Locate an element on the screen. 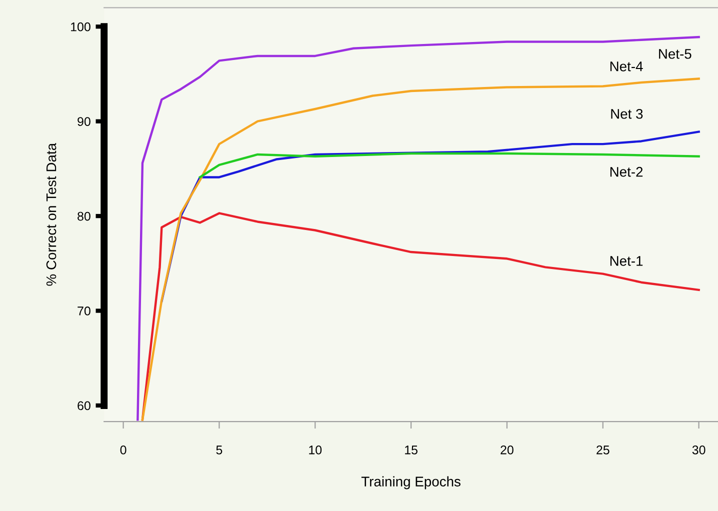 The height and width of the screenshot is (511, 718). series-label: Net-4 is located at coordinates (626, 67).